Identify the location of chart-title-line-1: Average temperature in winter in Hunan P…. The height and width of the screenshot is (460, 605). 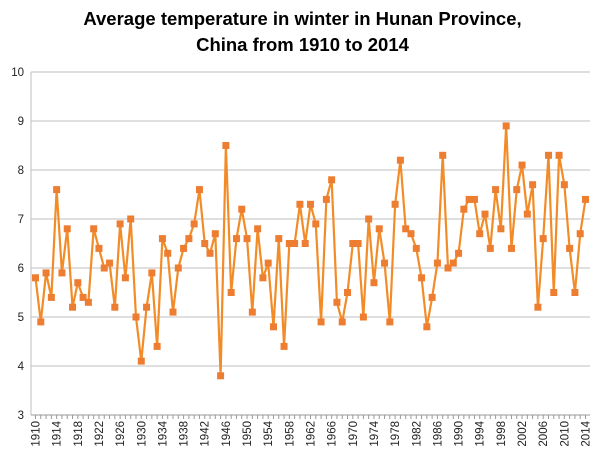
(302, 18).